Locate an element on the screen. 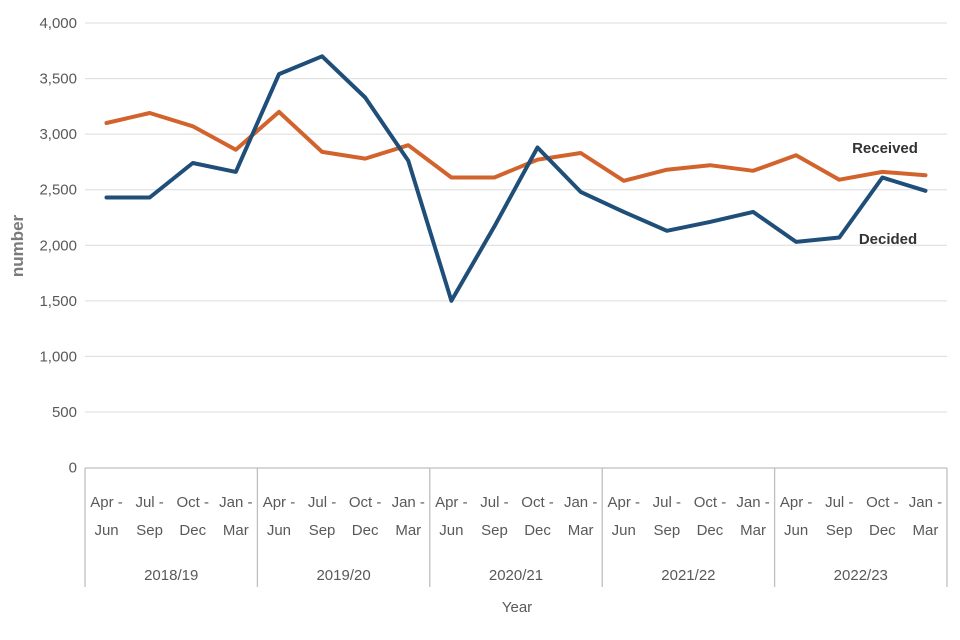 This screenshot has width=960, height=640. y-axis-tick-label: 4,000 is located at coordinates (58, 23).